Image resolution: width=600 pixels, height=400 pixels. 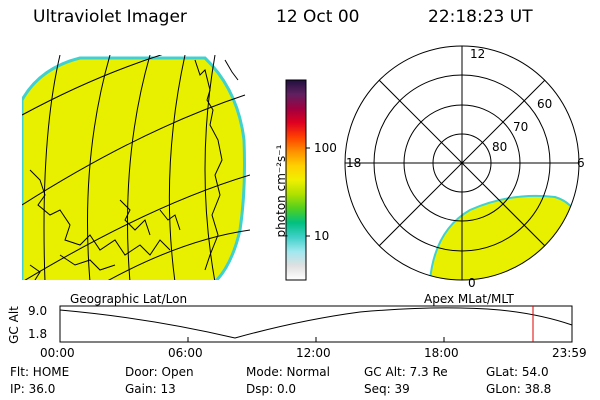 I want to click on info-dsp: Dsp: 0.0, so click(x=271, y=389).